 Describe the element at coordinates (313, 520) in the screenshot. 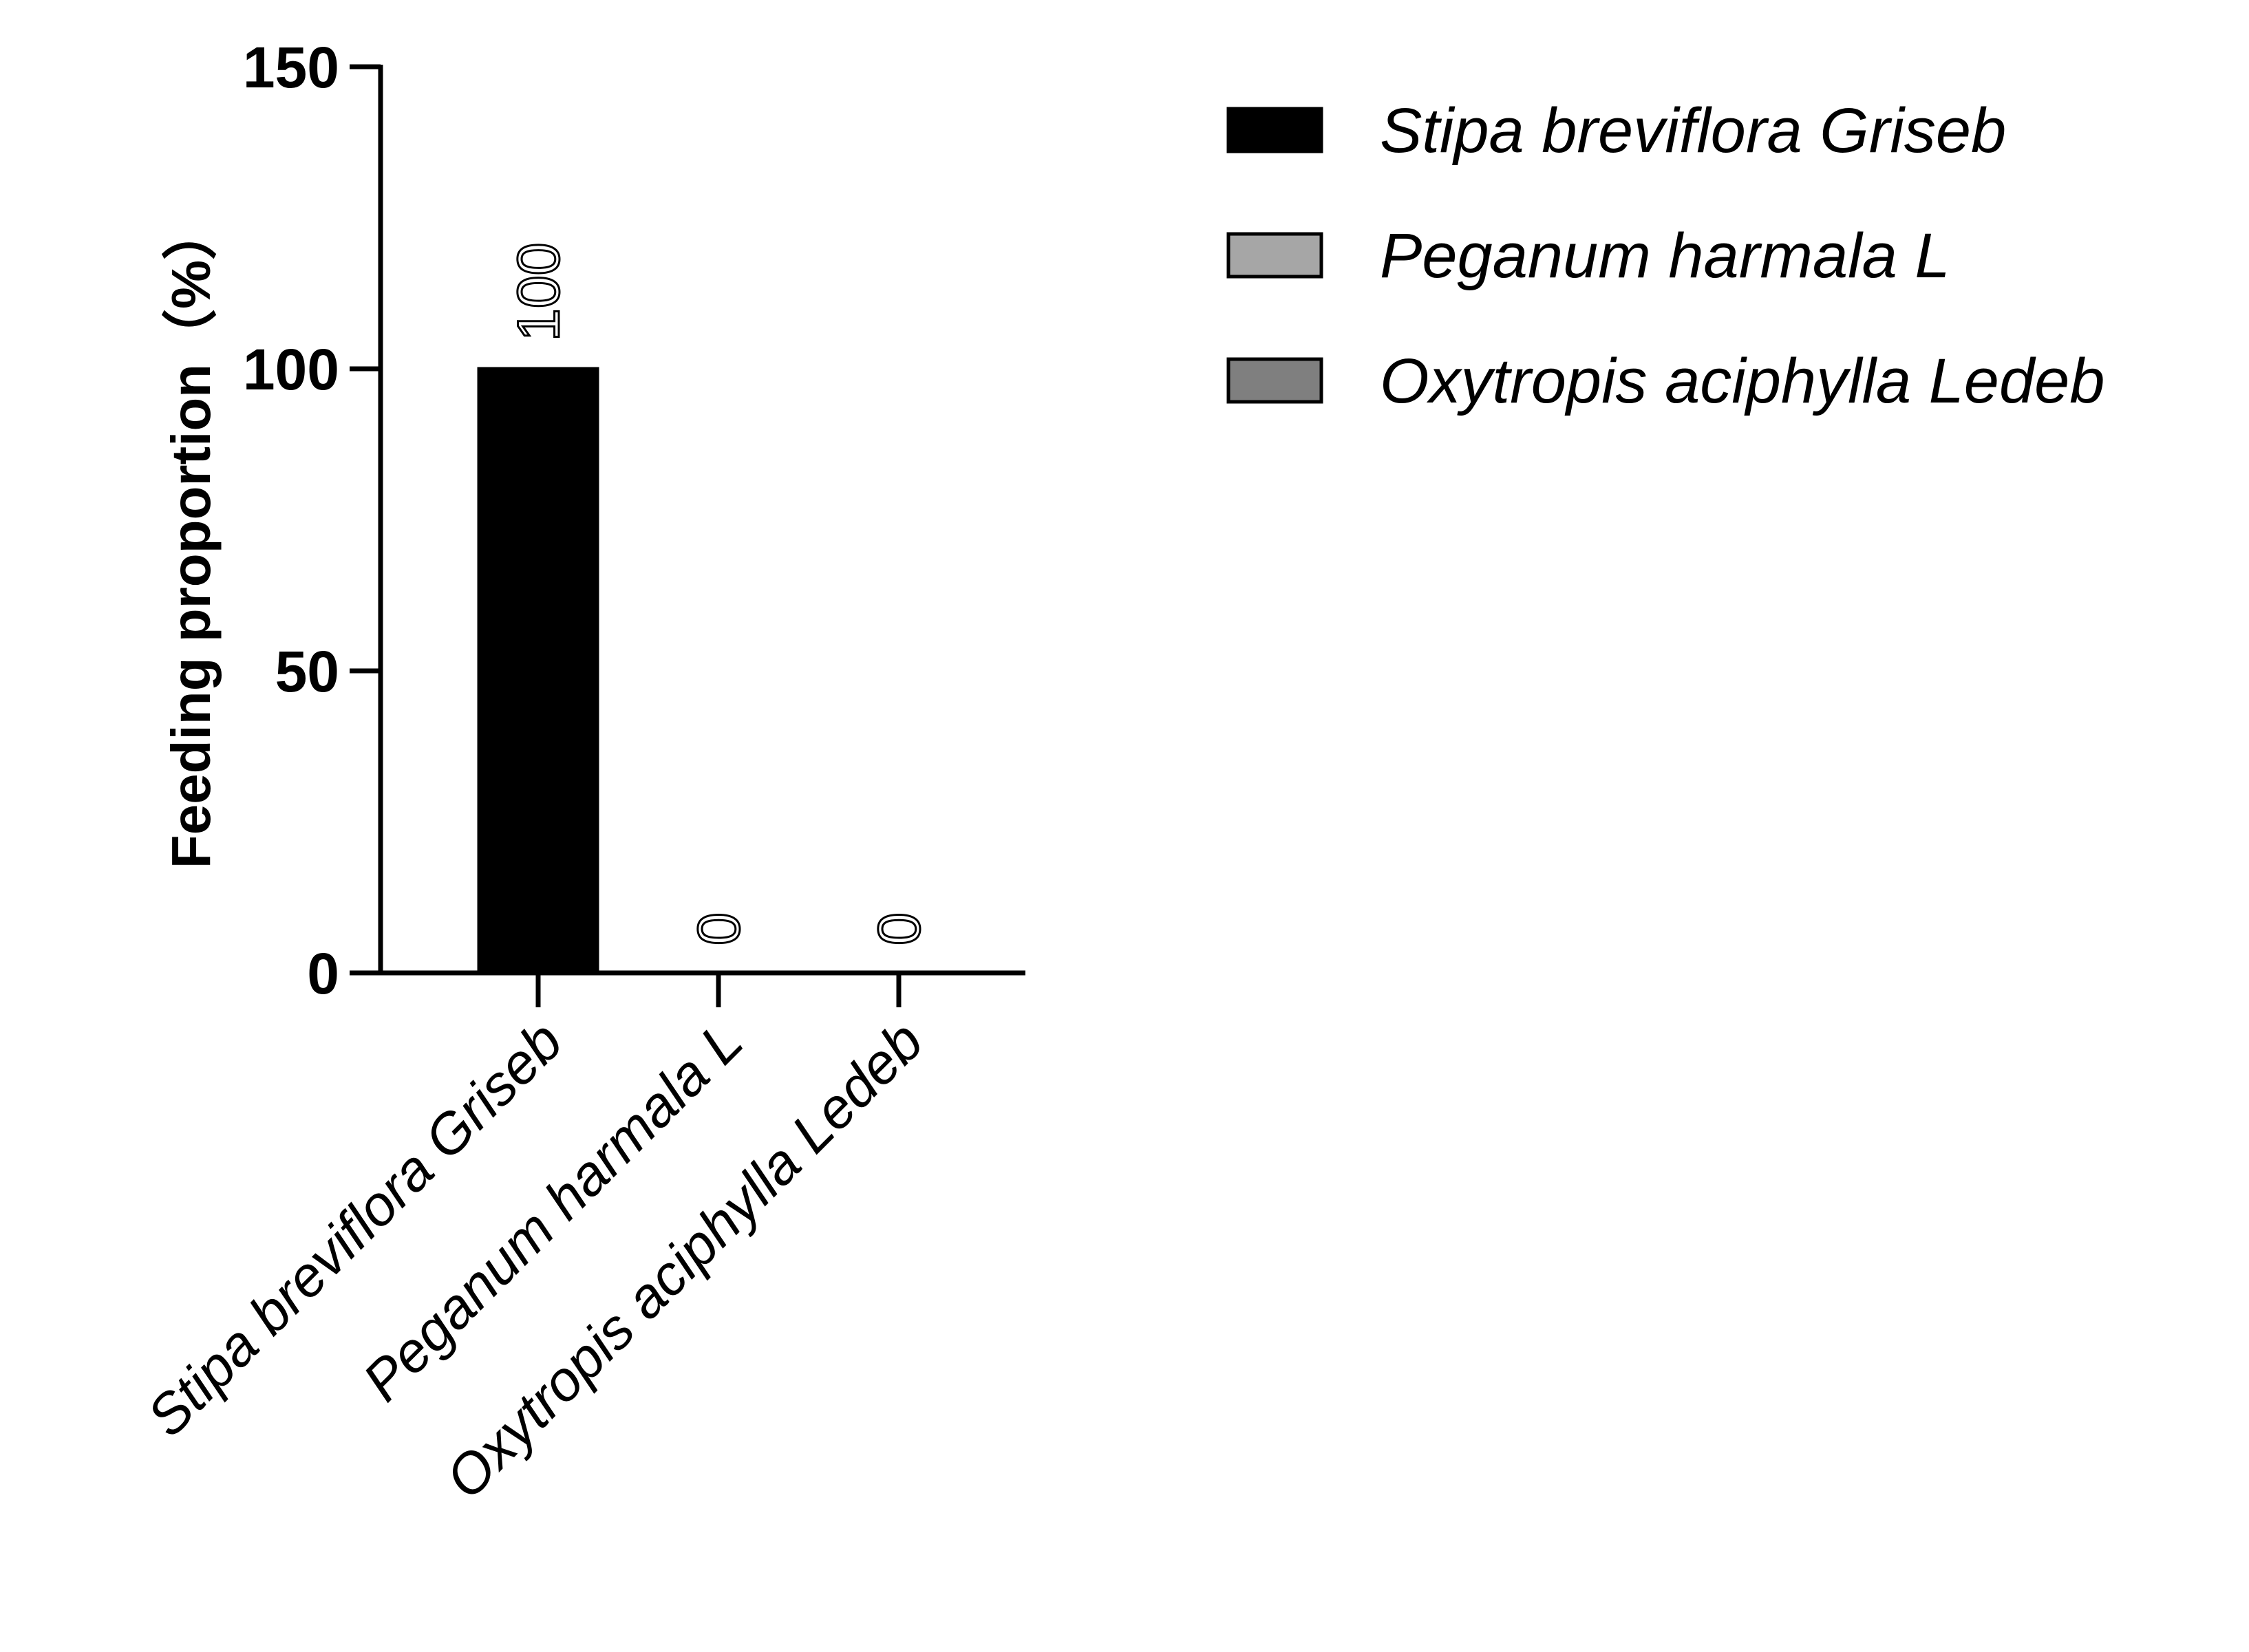

I see `y-axis: 0 50 100 150` at that location.